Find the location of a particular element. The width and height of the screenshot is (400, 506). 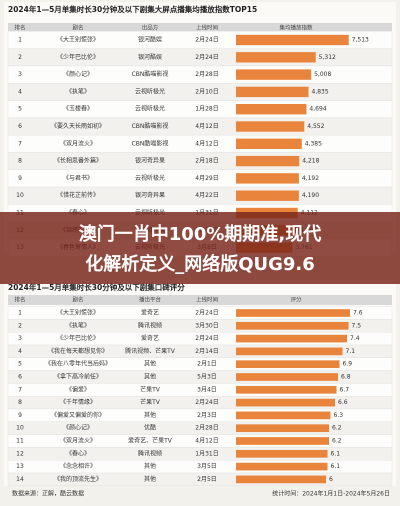

platform: 银河奇异果 is located at coordinates (150, 161).